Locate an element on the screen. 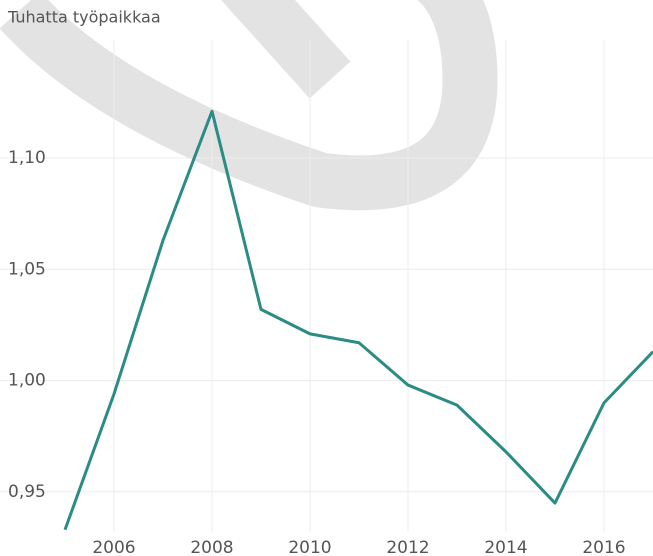  y-tick-label: 1,05 is located at coordinates (27, 269).